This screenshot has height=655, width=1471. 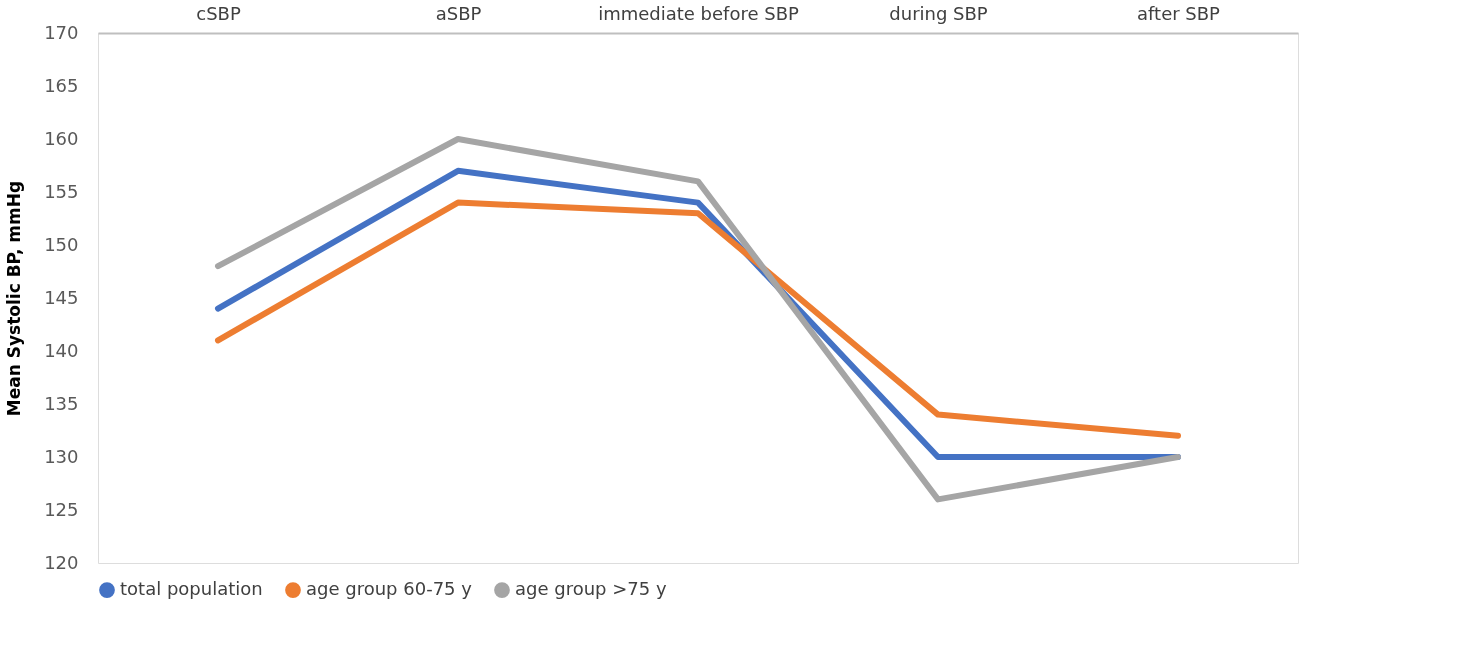 I want to click on y-tick-label: 150, so click(x=61, y=244).